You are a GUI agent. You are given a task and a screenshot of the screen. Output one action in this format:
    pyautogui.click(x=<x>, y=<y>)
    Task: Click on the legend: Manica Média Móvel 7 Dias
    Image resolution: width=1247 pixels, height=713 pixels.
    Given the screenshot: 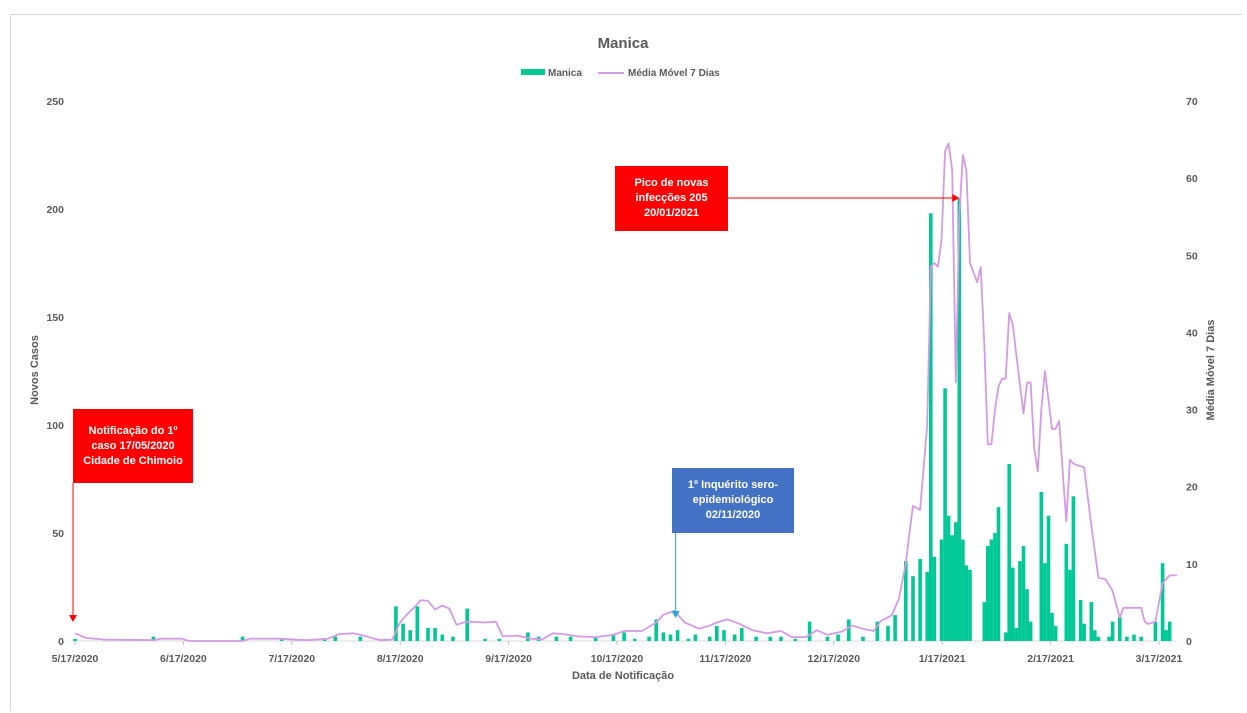 What is the action you would take?
    pyautogui.click(x=620, y=73)
    